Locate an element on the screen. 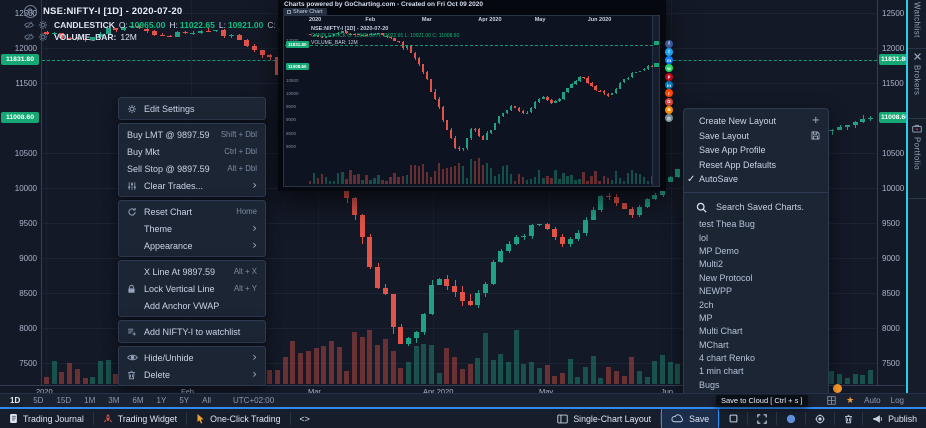 The image size is (926, 428). menu-item-label: Edit Settings is located at coordinates (169, 108).